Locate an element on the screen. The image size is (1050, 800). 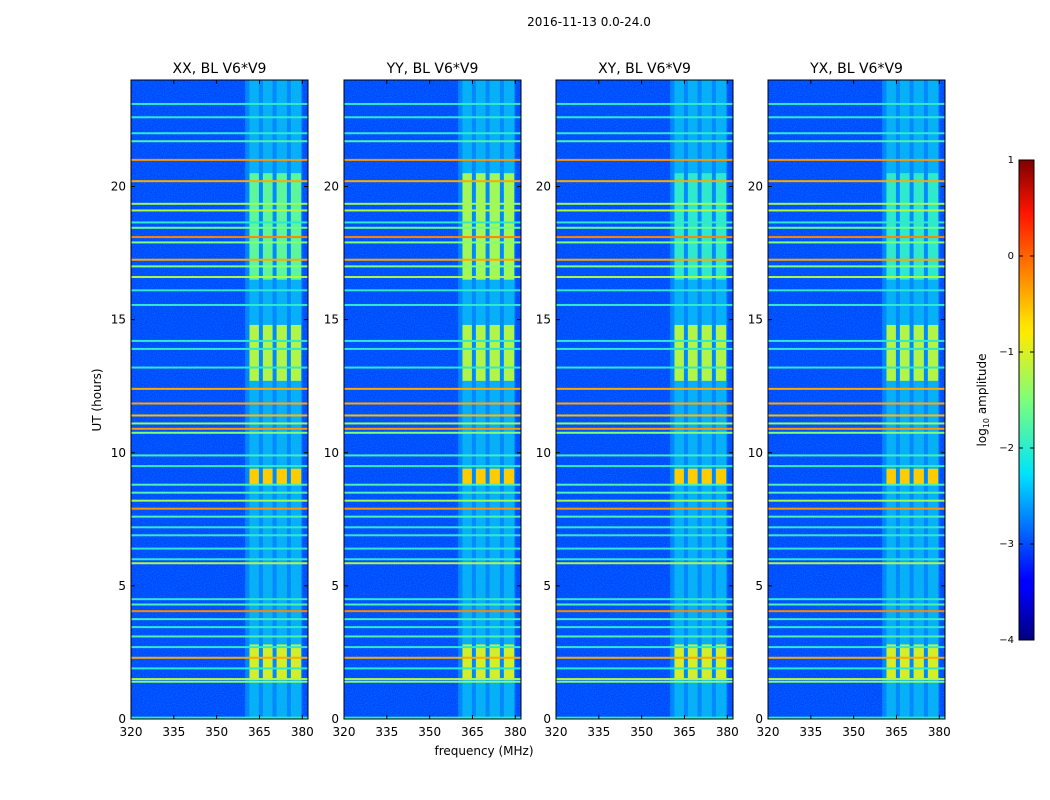
signal-burst-2-ch3 is located at coordinates (494, 476).